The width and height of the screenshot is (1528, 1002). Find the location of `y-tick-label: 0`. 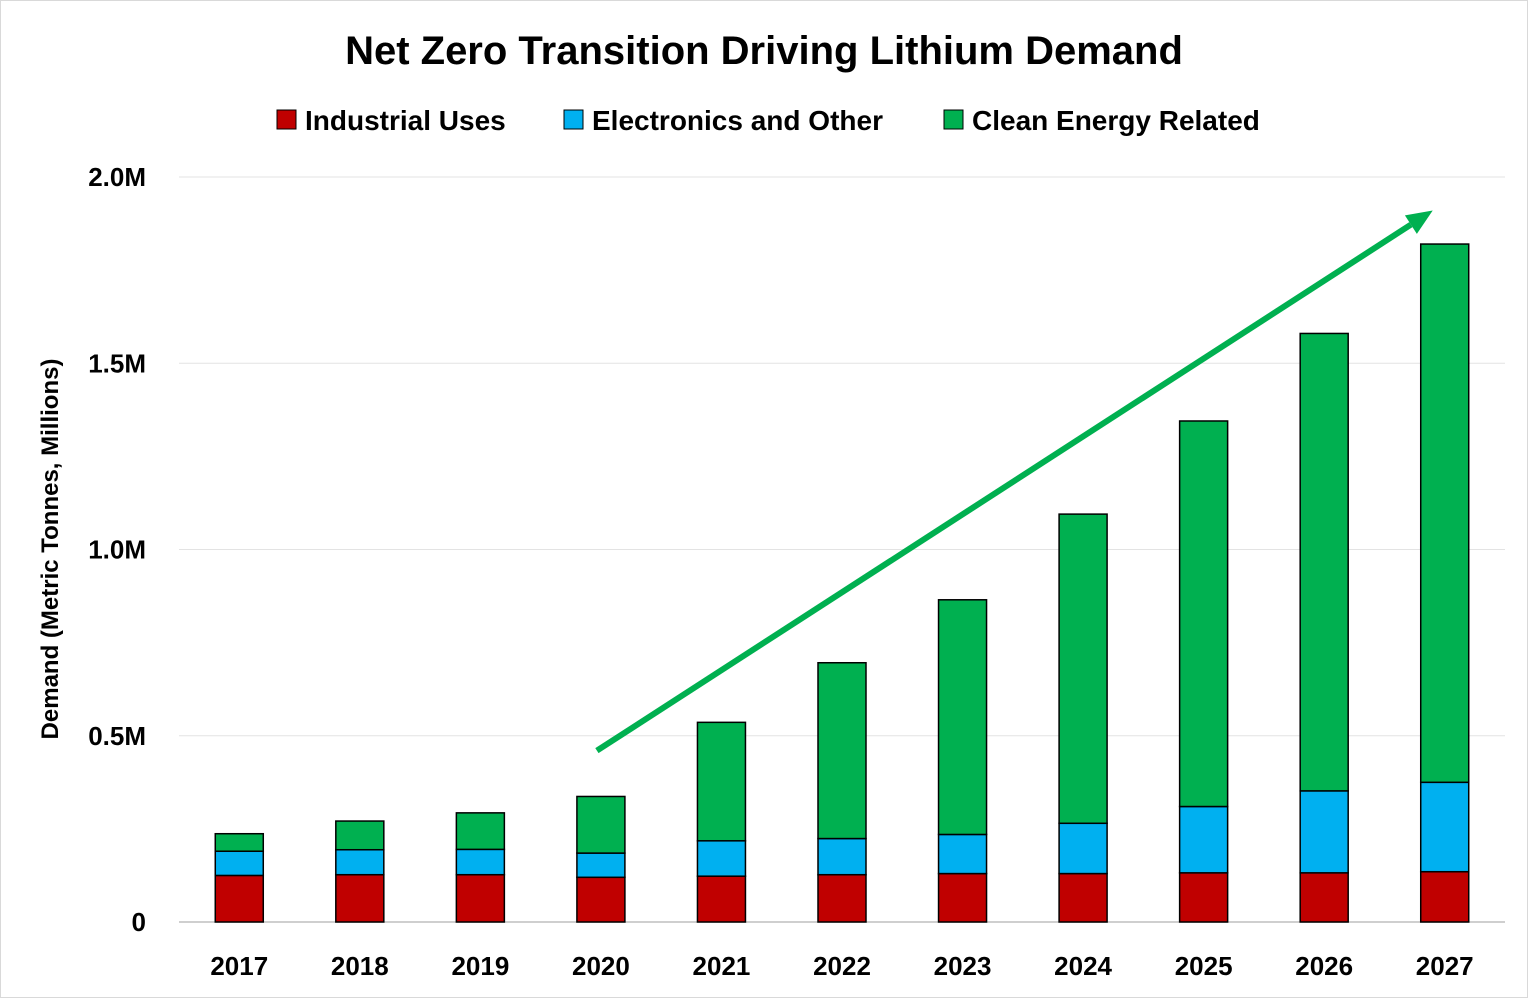

y-tick-label: 0 is located at coordinates (139, 922).